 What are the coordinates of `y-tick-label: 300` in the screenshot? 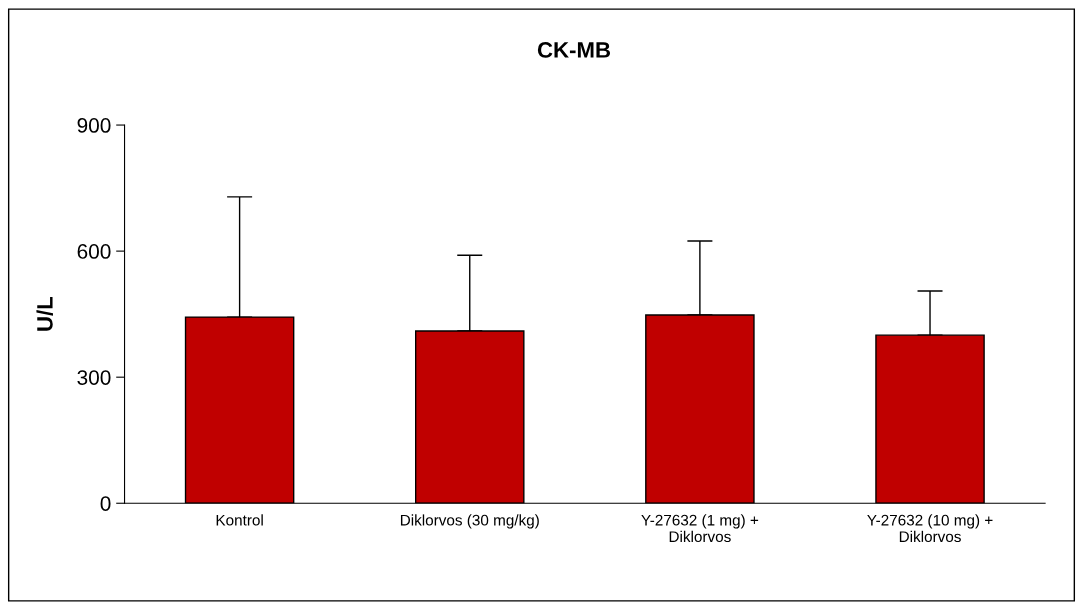 It's located at (94, 377).